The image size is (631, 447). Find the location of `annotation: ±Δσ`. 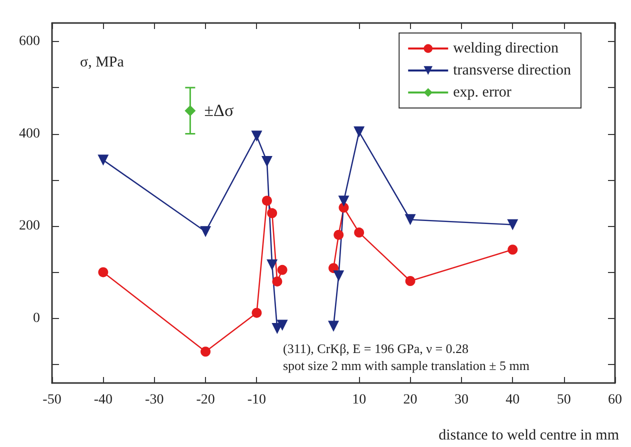

annotation: ±Δσ is located at coordinates (219, 110).